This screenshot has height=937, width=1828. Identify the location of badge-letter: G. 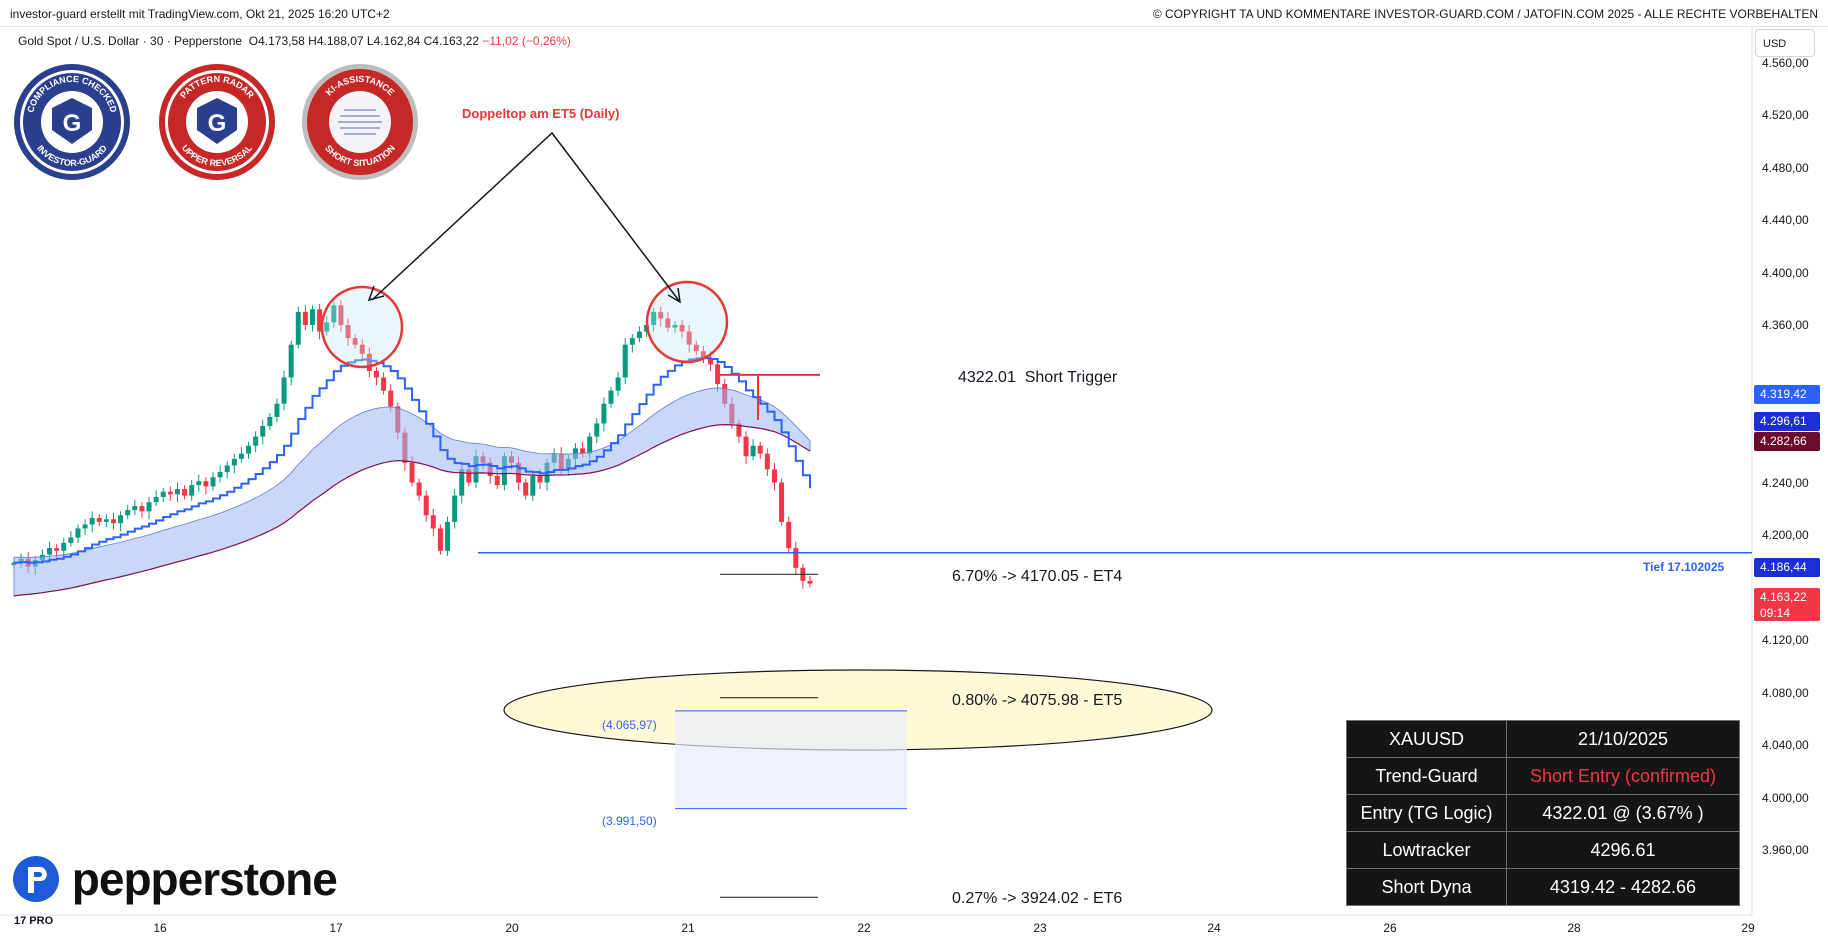
(217, 123).